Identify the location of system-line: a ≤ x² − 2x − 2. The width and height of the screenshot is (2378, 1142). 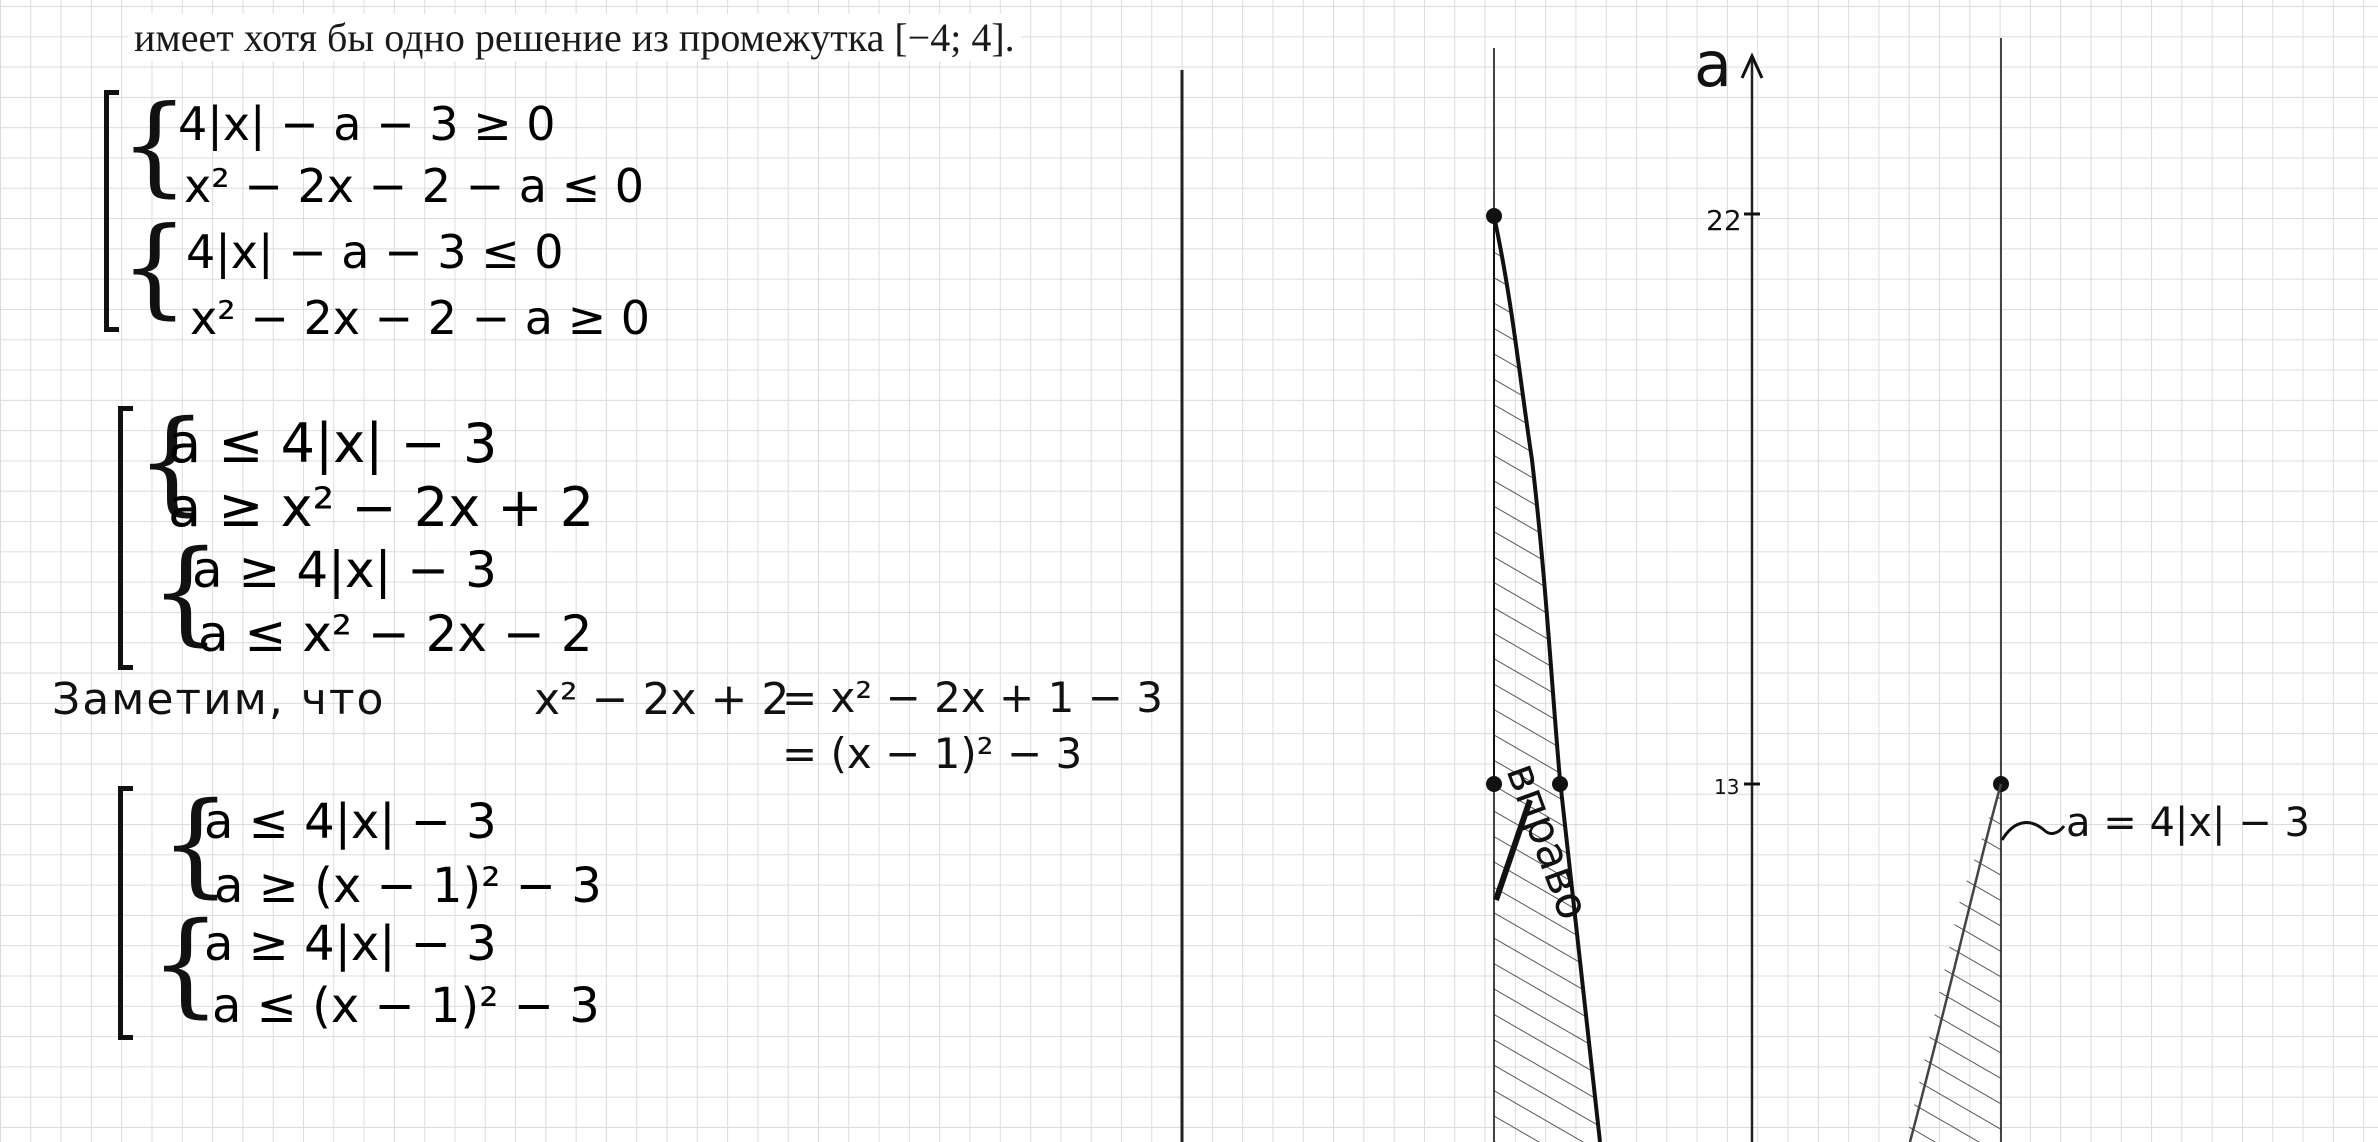
(395, 634).